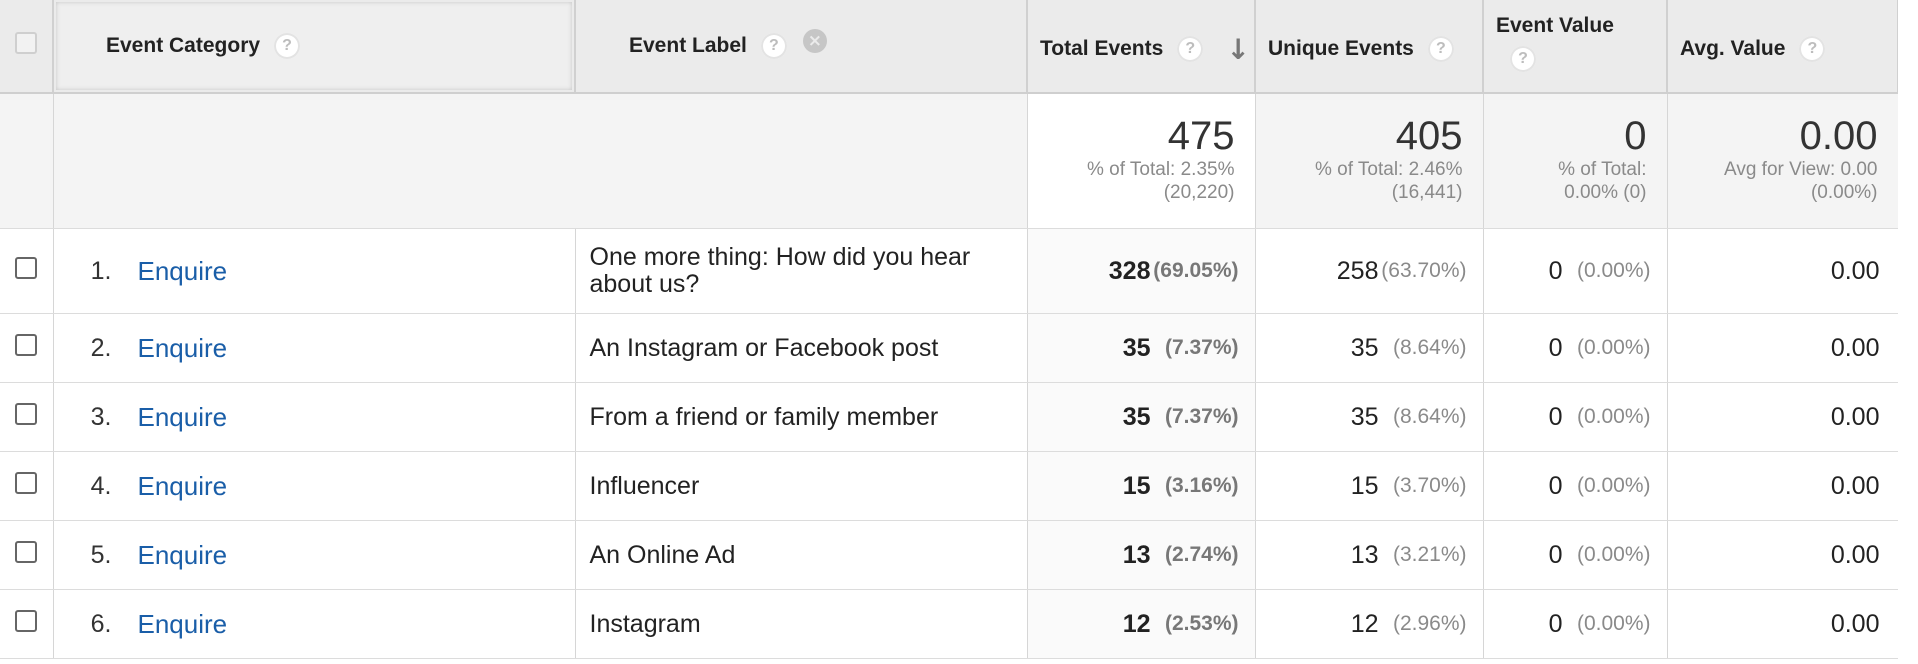 This screenshot has height=664, width=1918. Describe the element at coordinates (1238, 49) in the screenshot. I see `sort-descending-icon: ↓` at that location.